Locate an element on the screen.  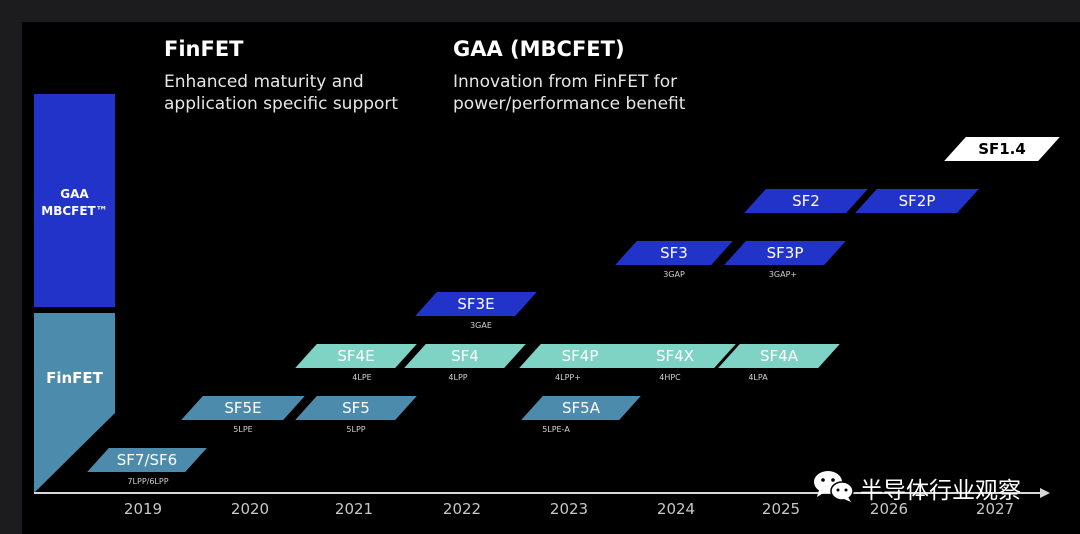
node-sf4: SF4 is located at coordinates (465, 356).